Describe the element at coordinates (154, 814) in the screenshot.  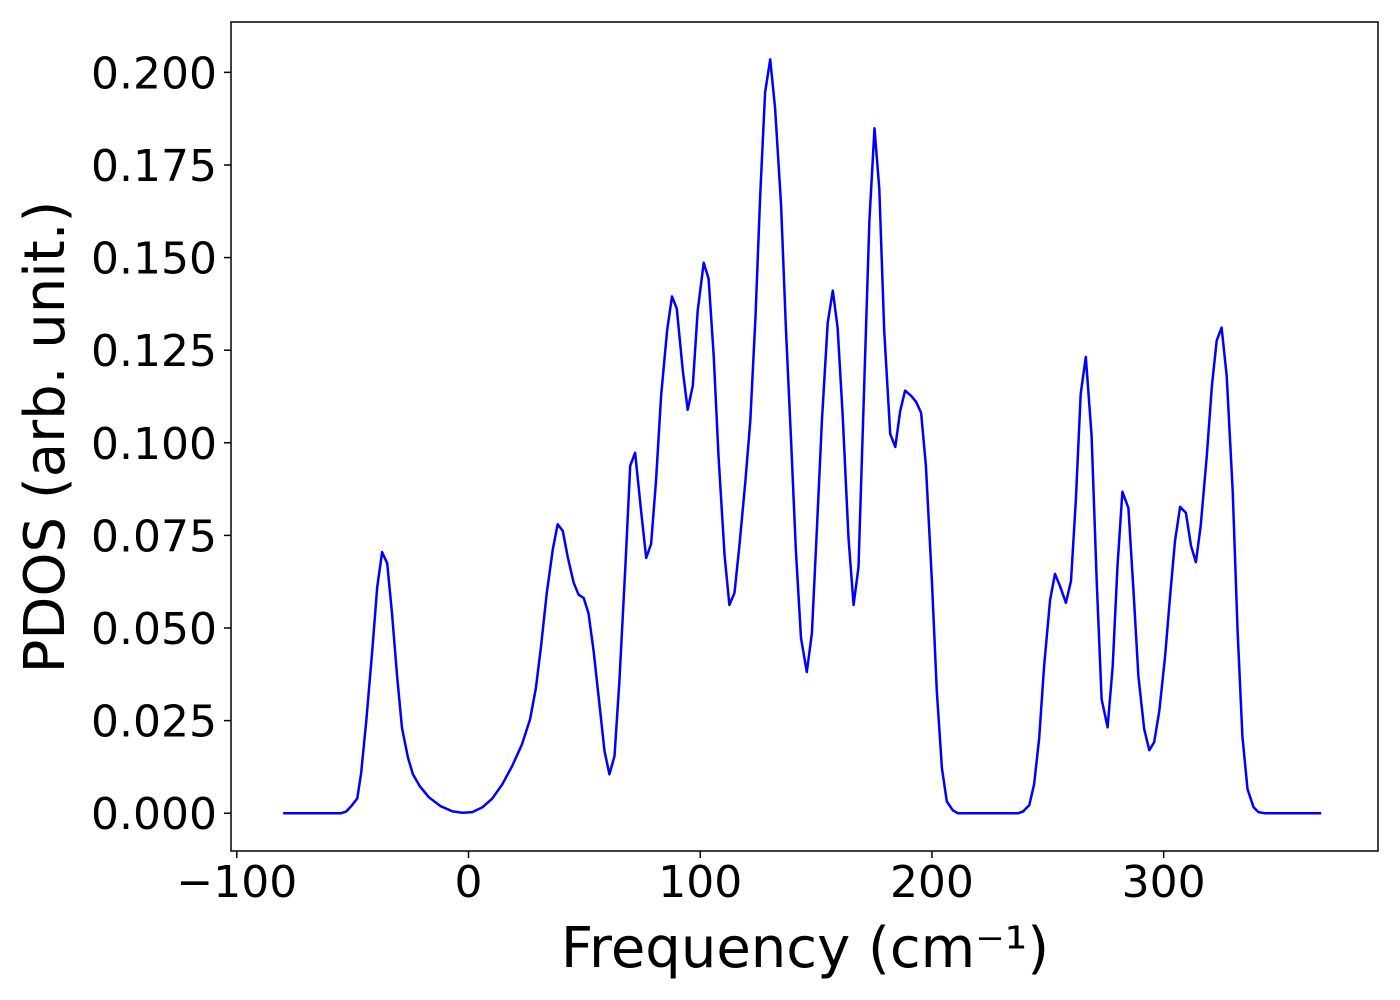
I see `y-tick-label: 0.000` at that location.